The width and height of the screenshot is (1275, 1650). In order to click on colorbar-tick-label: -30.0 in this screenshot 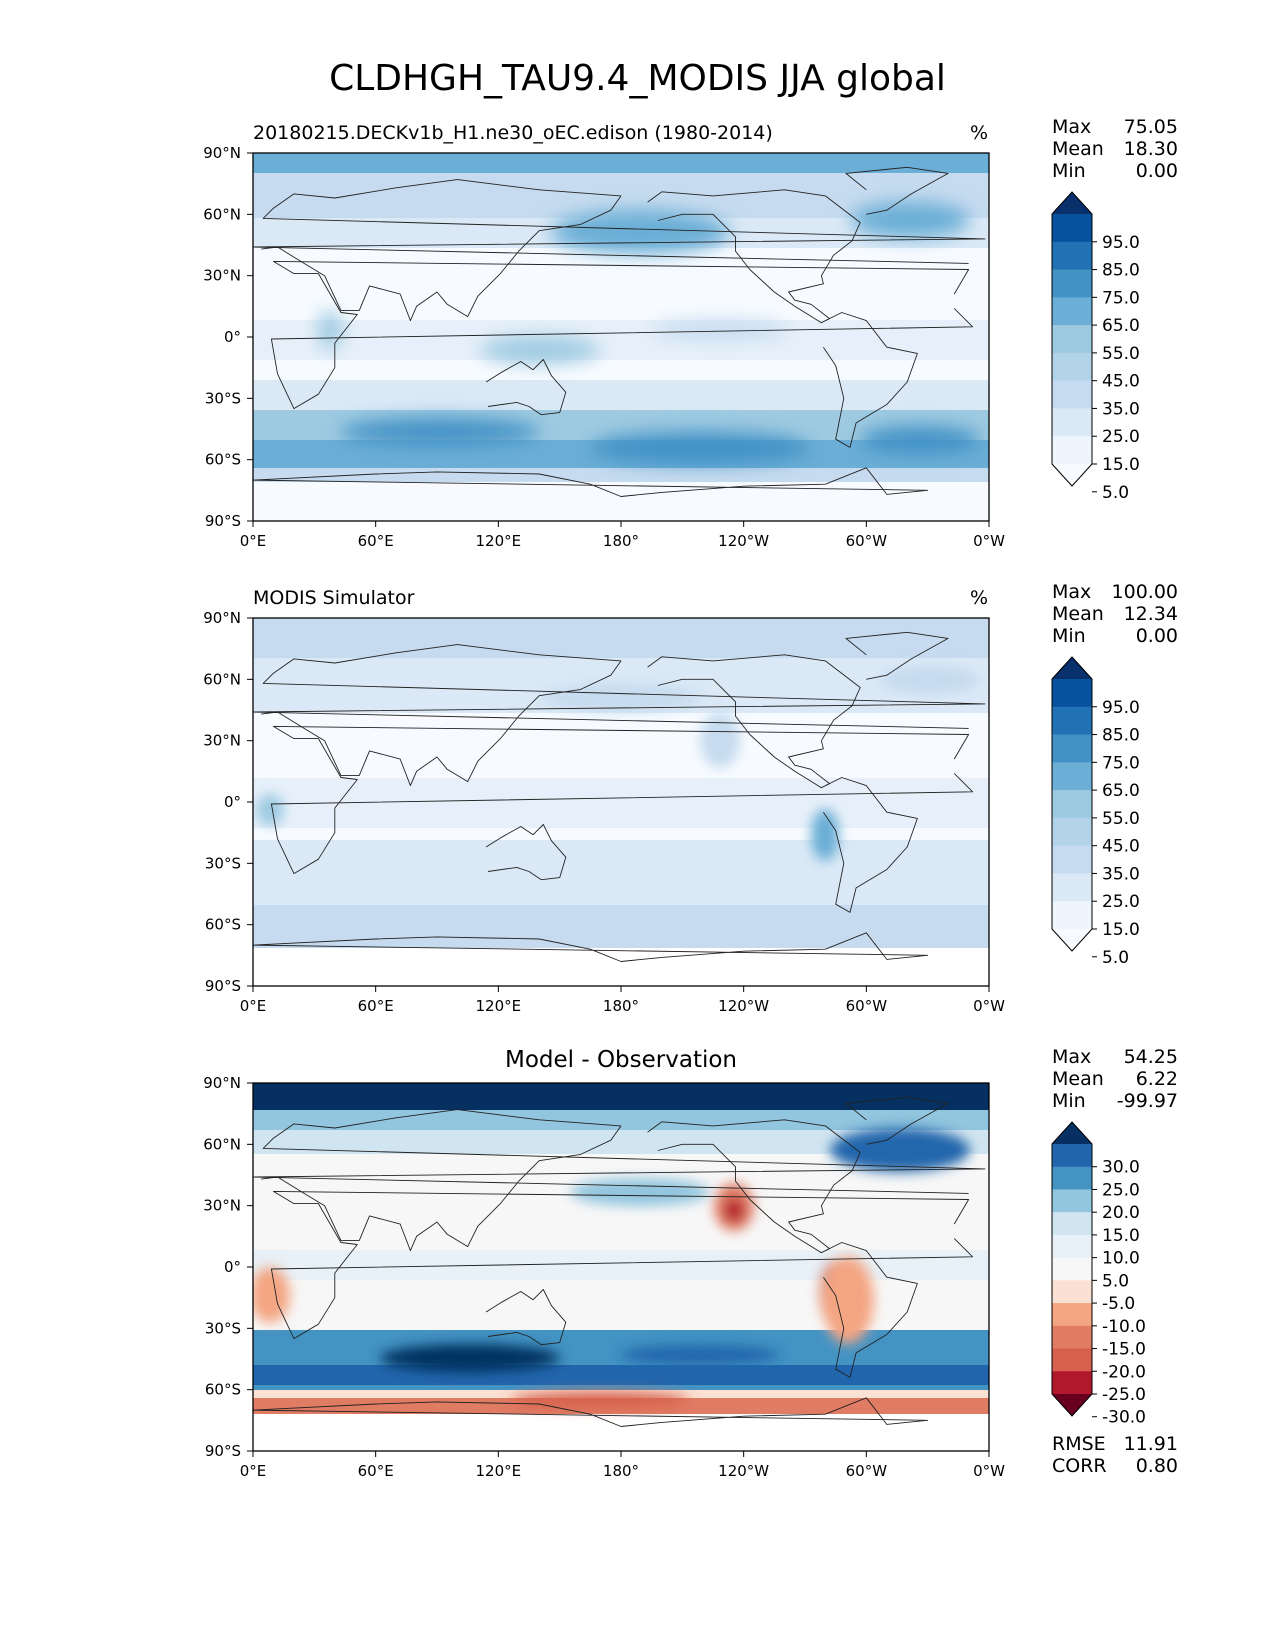, I will do `click(1124, 1418)`.